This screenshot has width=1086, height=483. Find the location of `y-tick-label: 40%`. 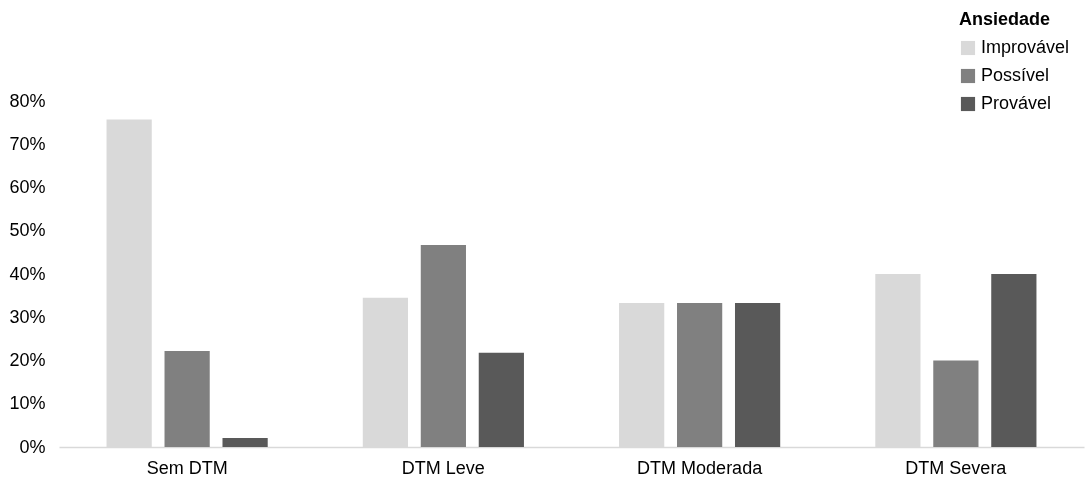

y-tick-label: 40% is located at coordinates (27, 273).